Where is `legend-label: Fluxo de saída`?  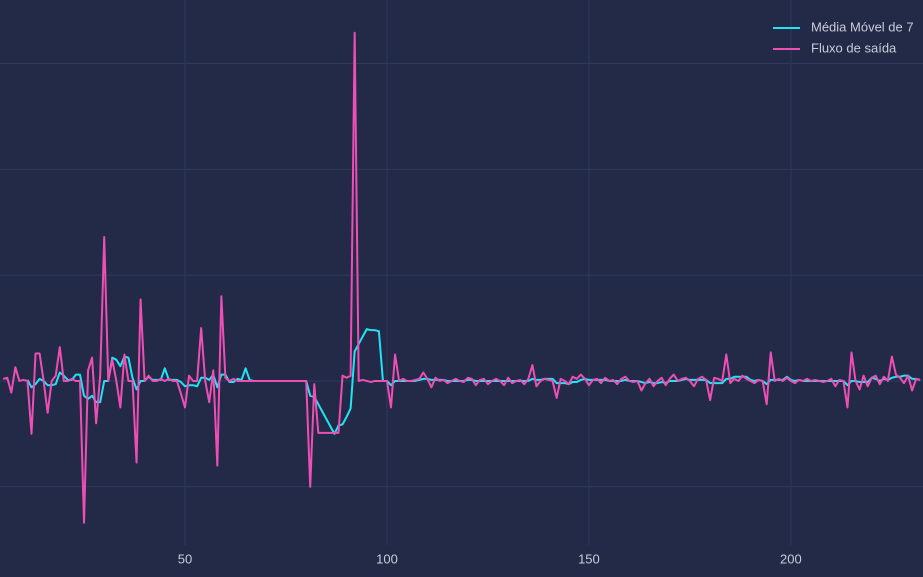
legend-label: Fluxo de saída is located at coordinates (854, 47).